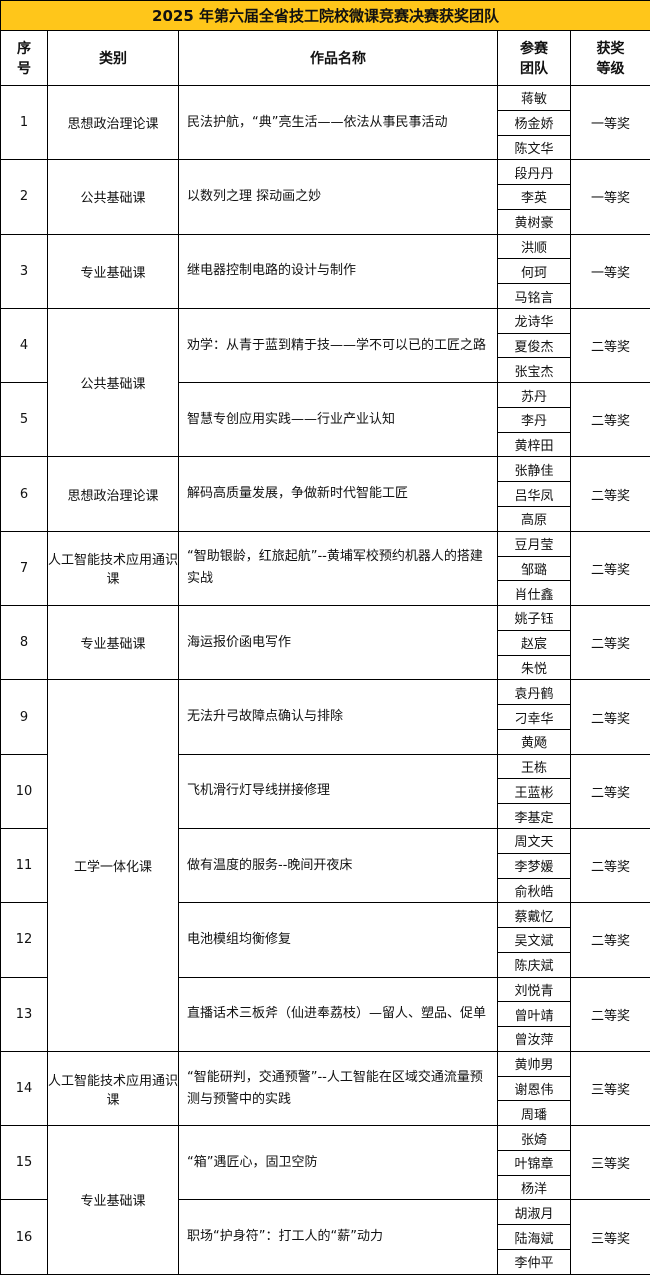  I want to click on work-title: 职场“护身符”：打工人的“薪”动力, so click(338, 1237).